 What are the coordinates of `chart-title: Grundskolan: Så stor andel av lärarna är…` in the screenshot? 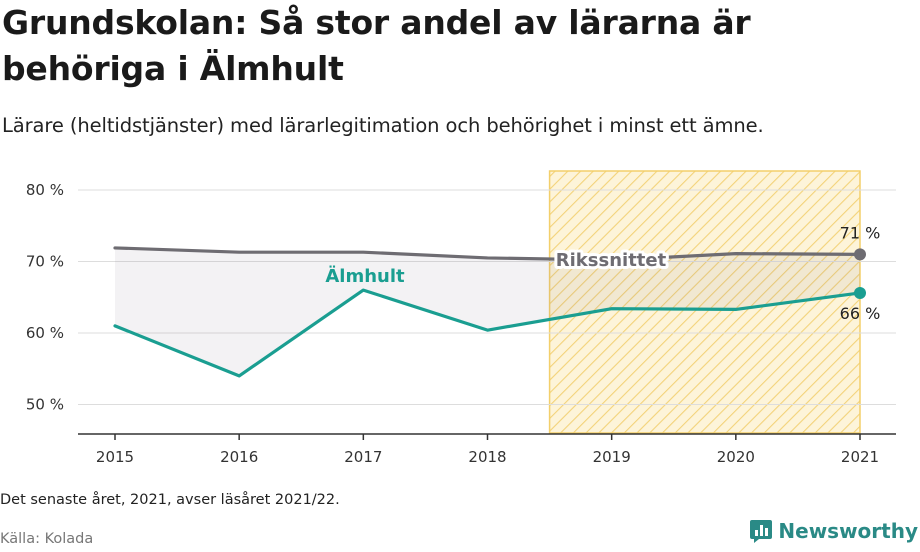 It's located at (376, 45).